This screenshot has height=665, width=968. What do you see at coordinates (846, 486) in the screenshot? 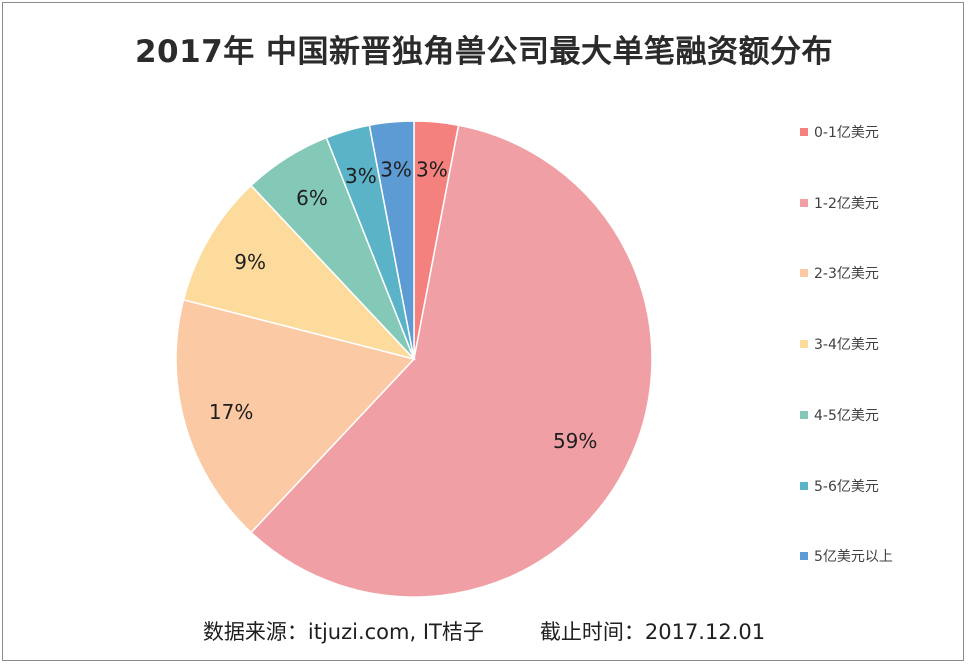
I see `legend-label: 5-6亿美元` at bounding box center [846, 486].